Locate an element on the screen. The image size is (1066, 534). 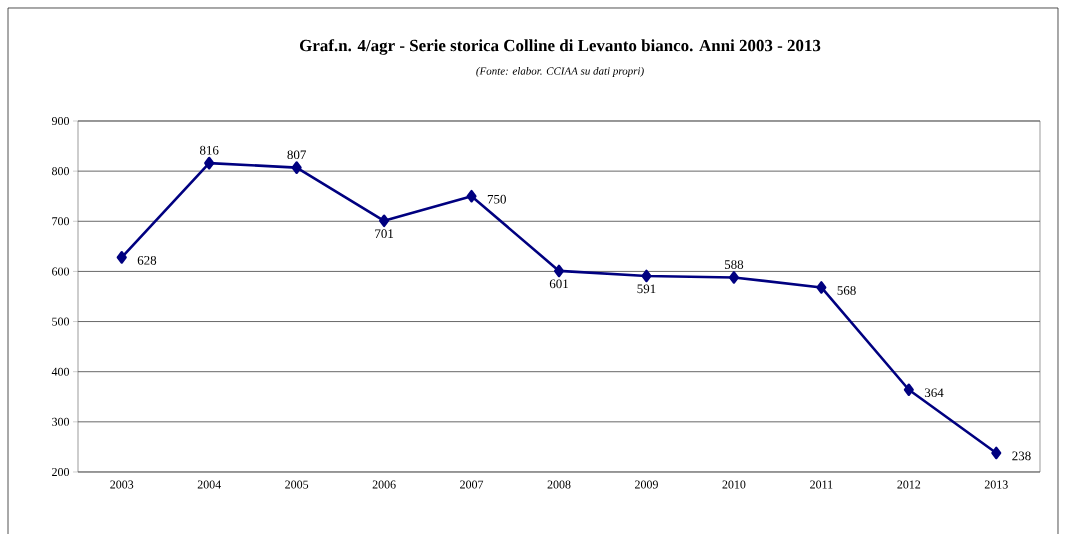
data-label: 807 is located at coordinates (296, 155).